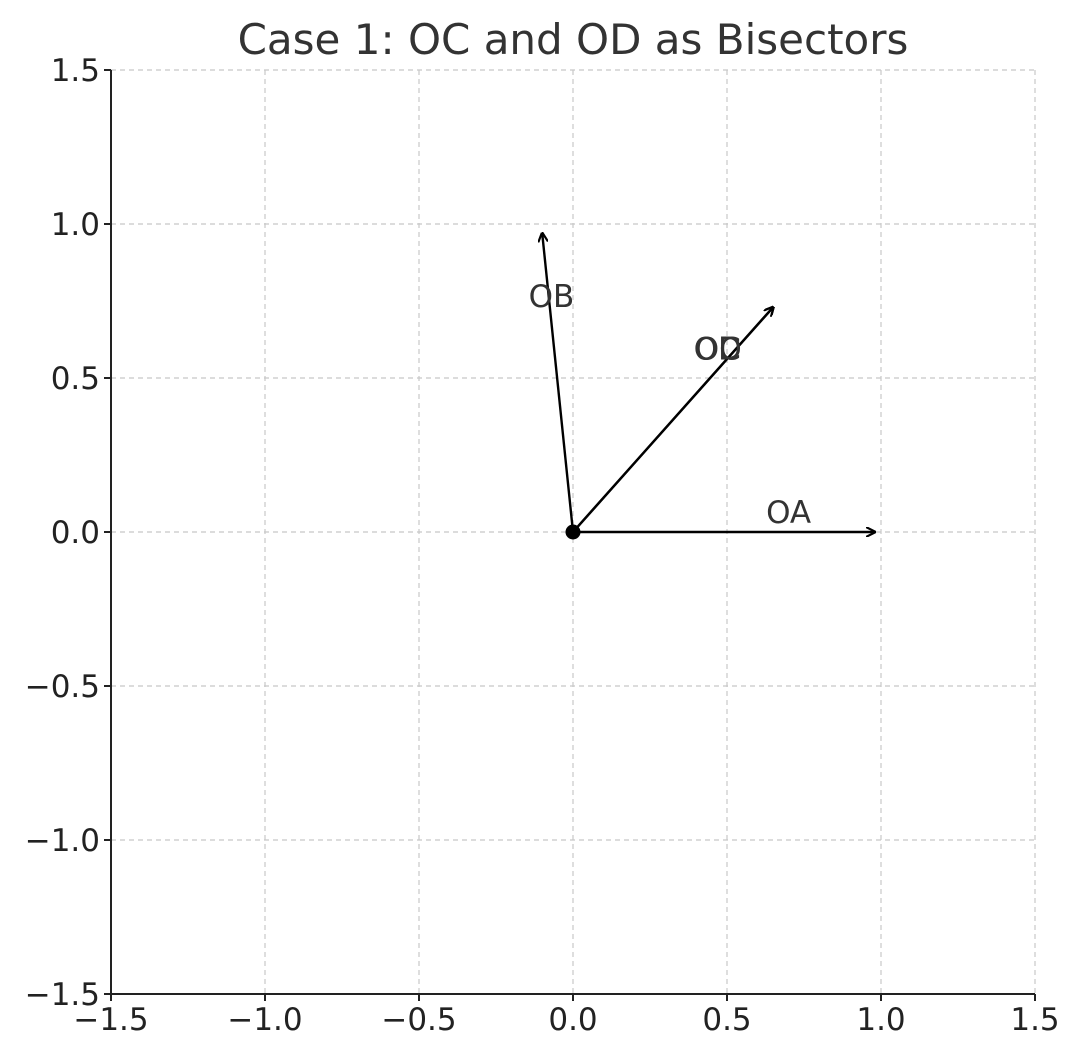 Image resolution: width=1081 pixels, height=1062 pixels. I want to click on y-tick-label-0: −1.5, so click(62, 995).